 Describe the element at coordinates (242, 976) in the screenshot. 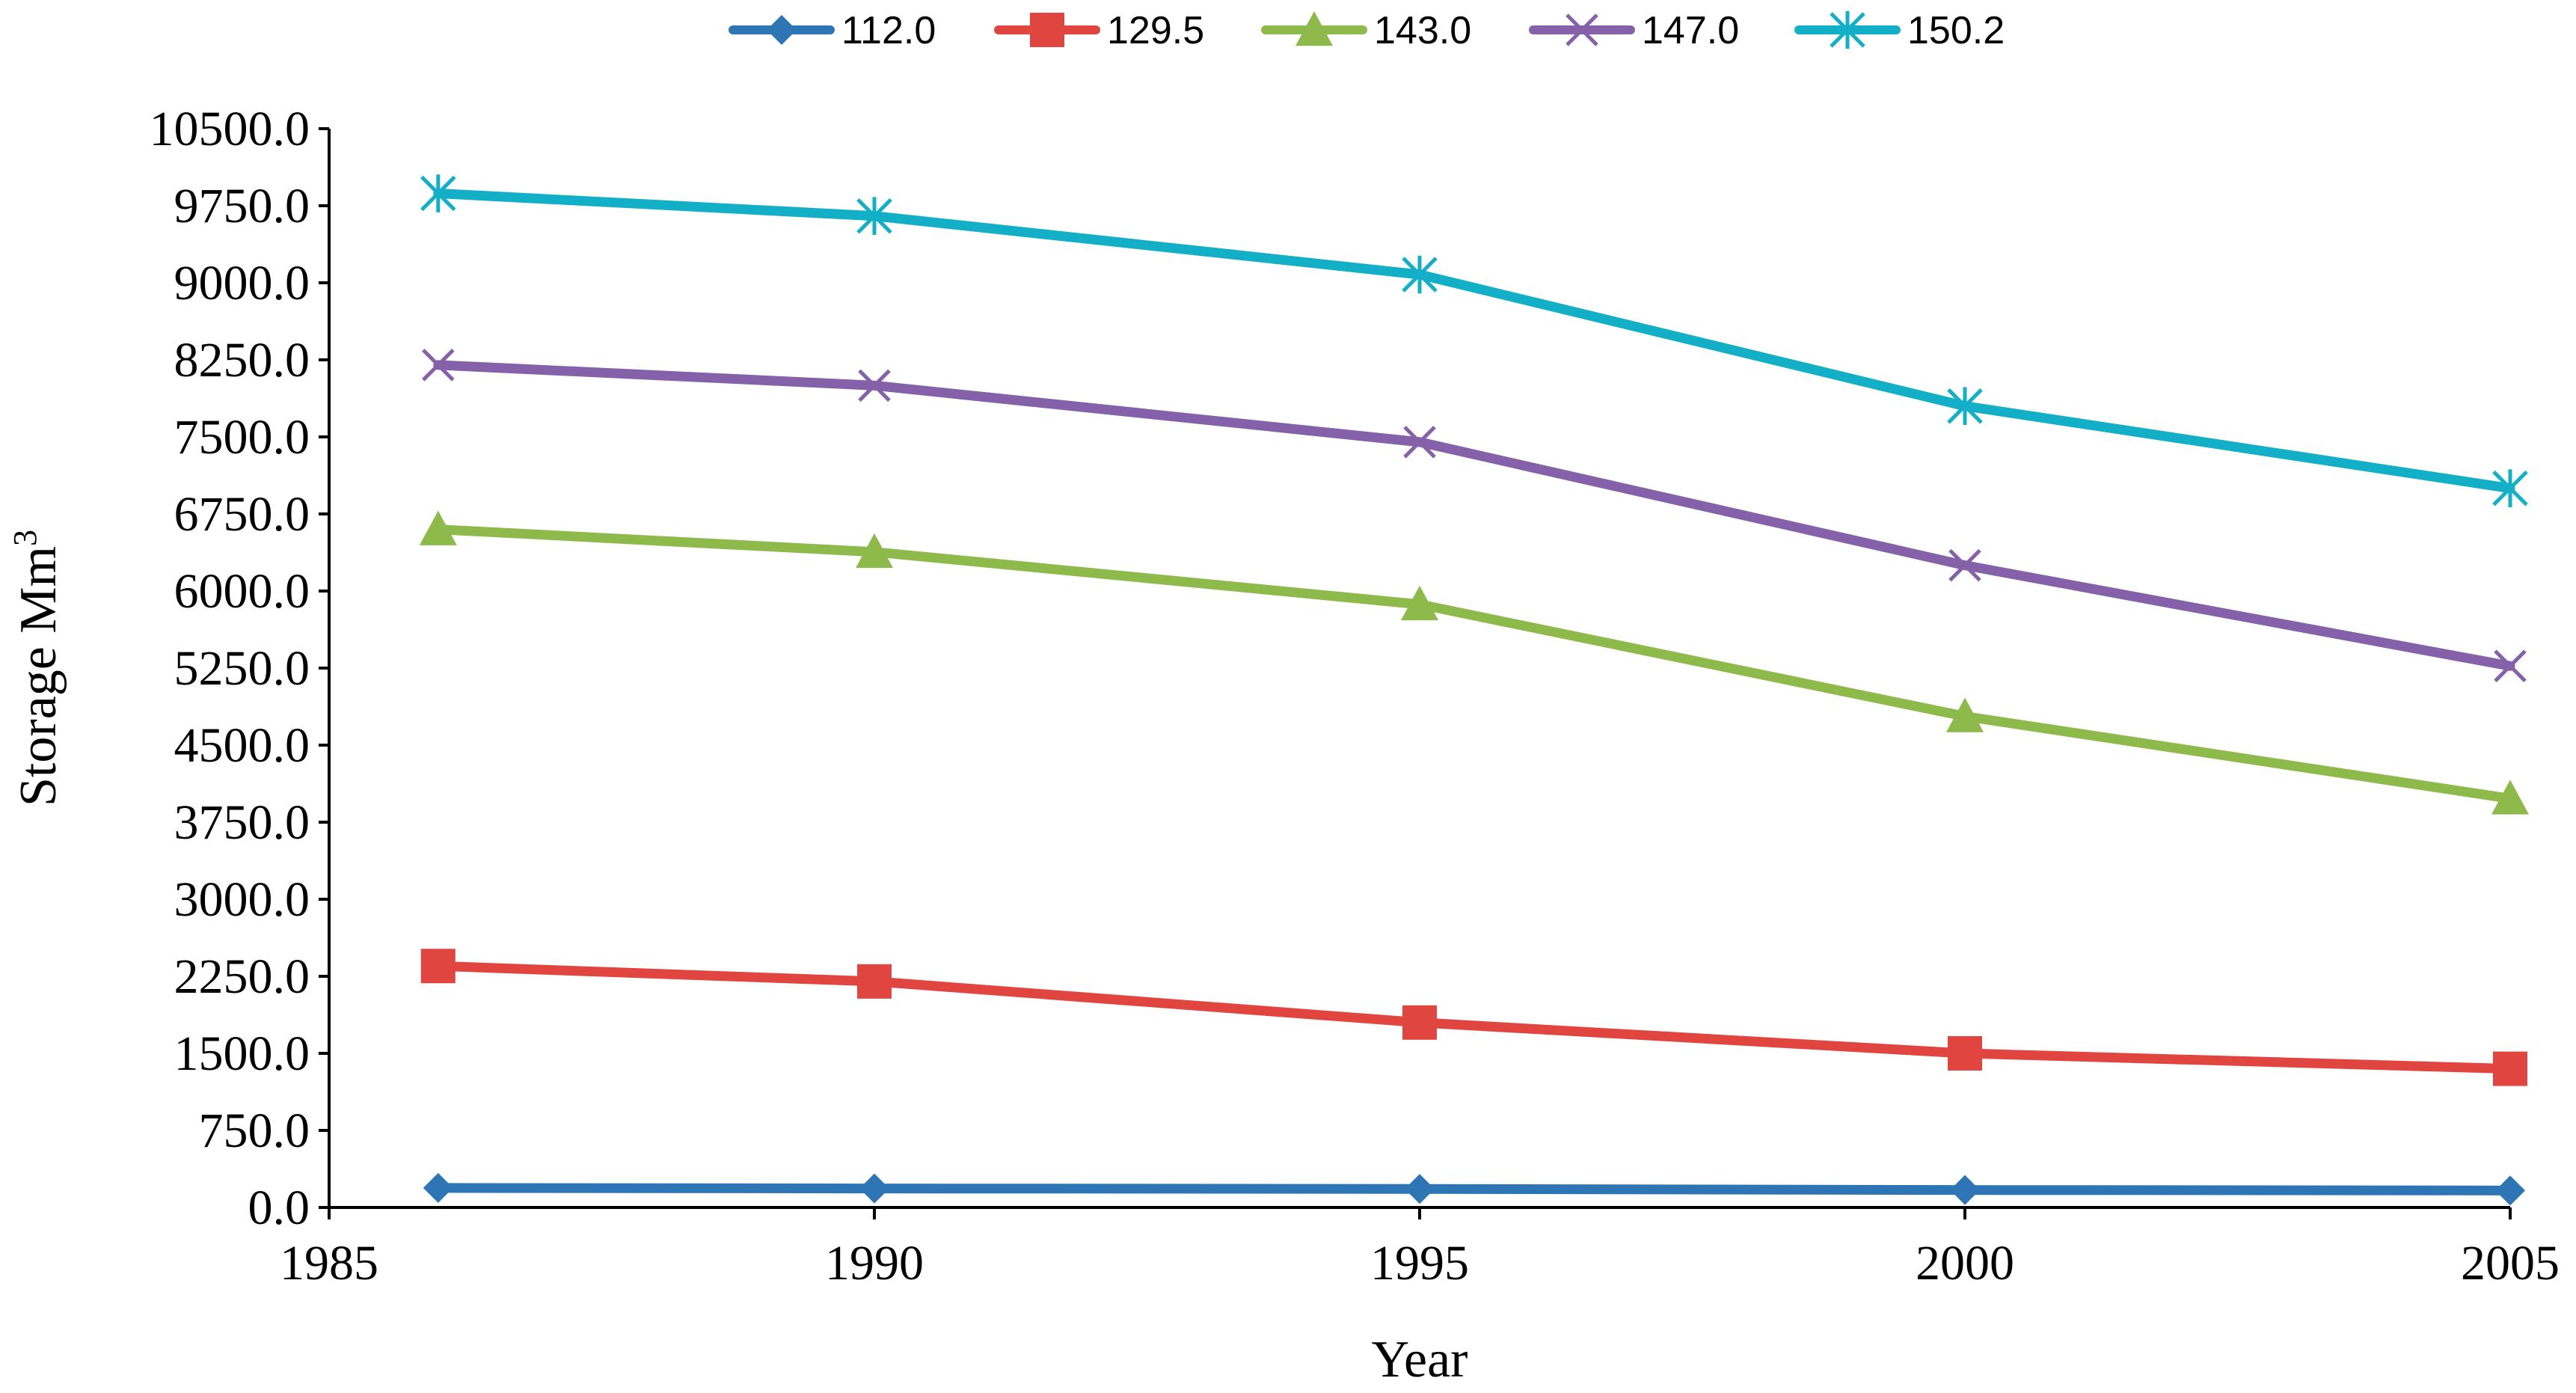

I see `y-tick-label: 2250.0` at that location.